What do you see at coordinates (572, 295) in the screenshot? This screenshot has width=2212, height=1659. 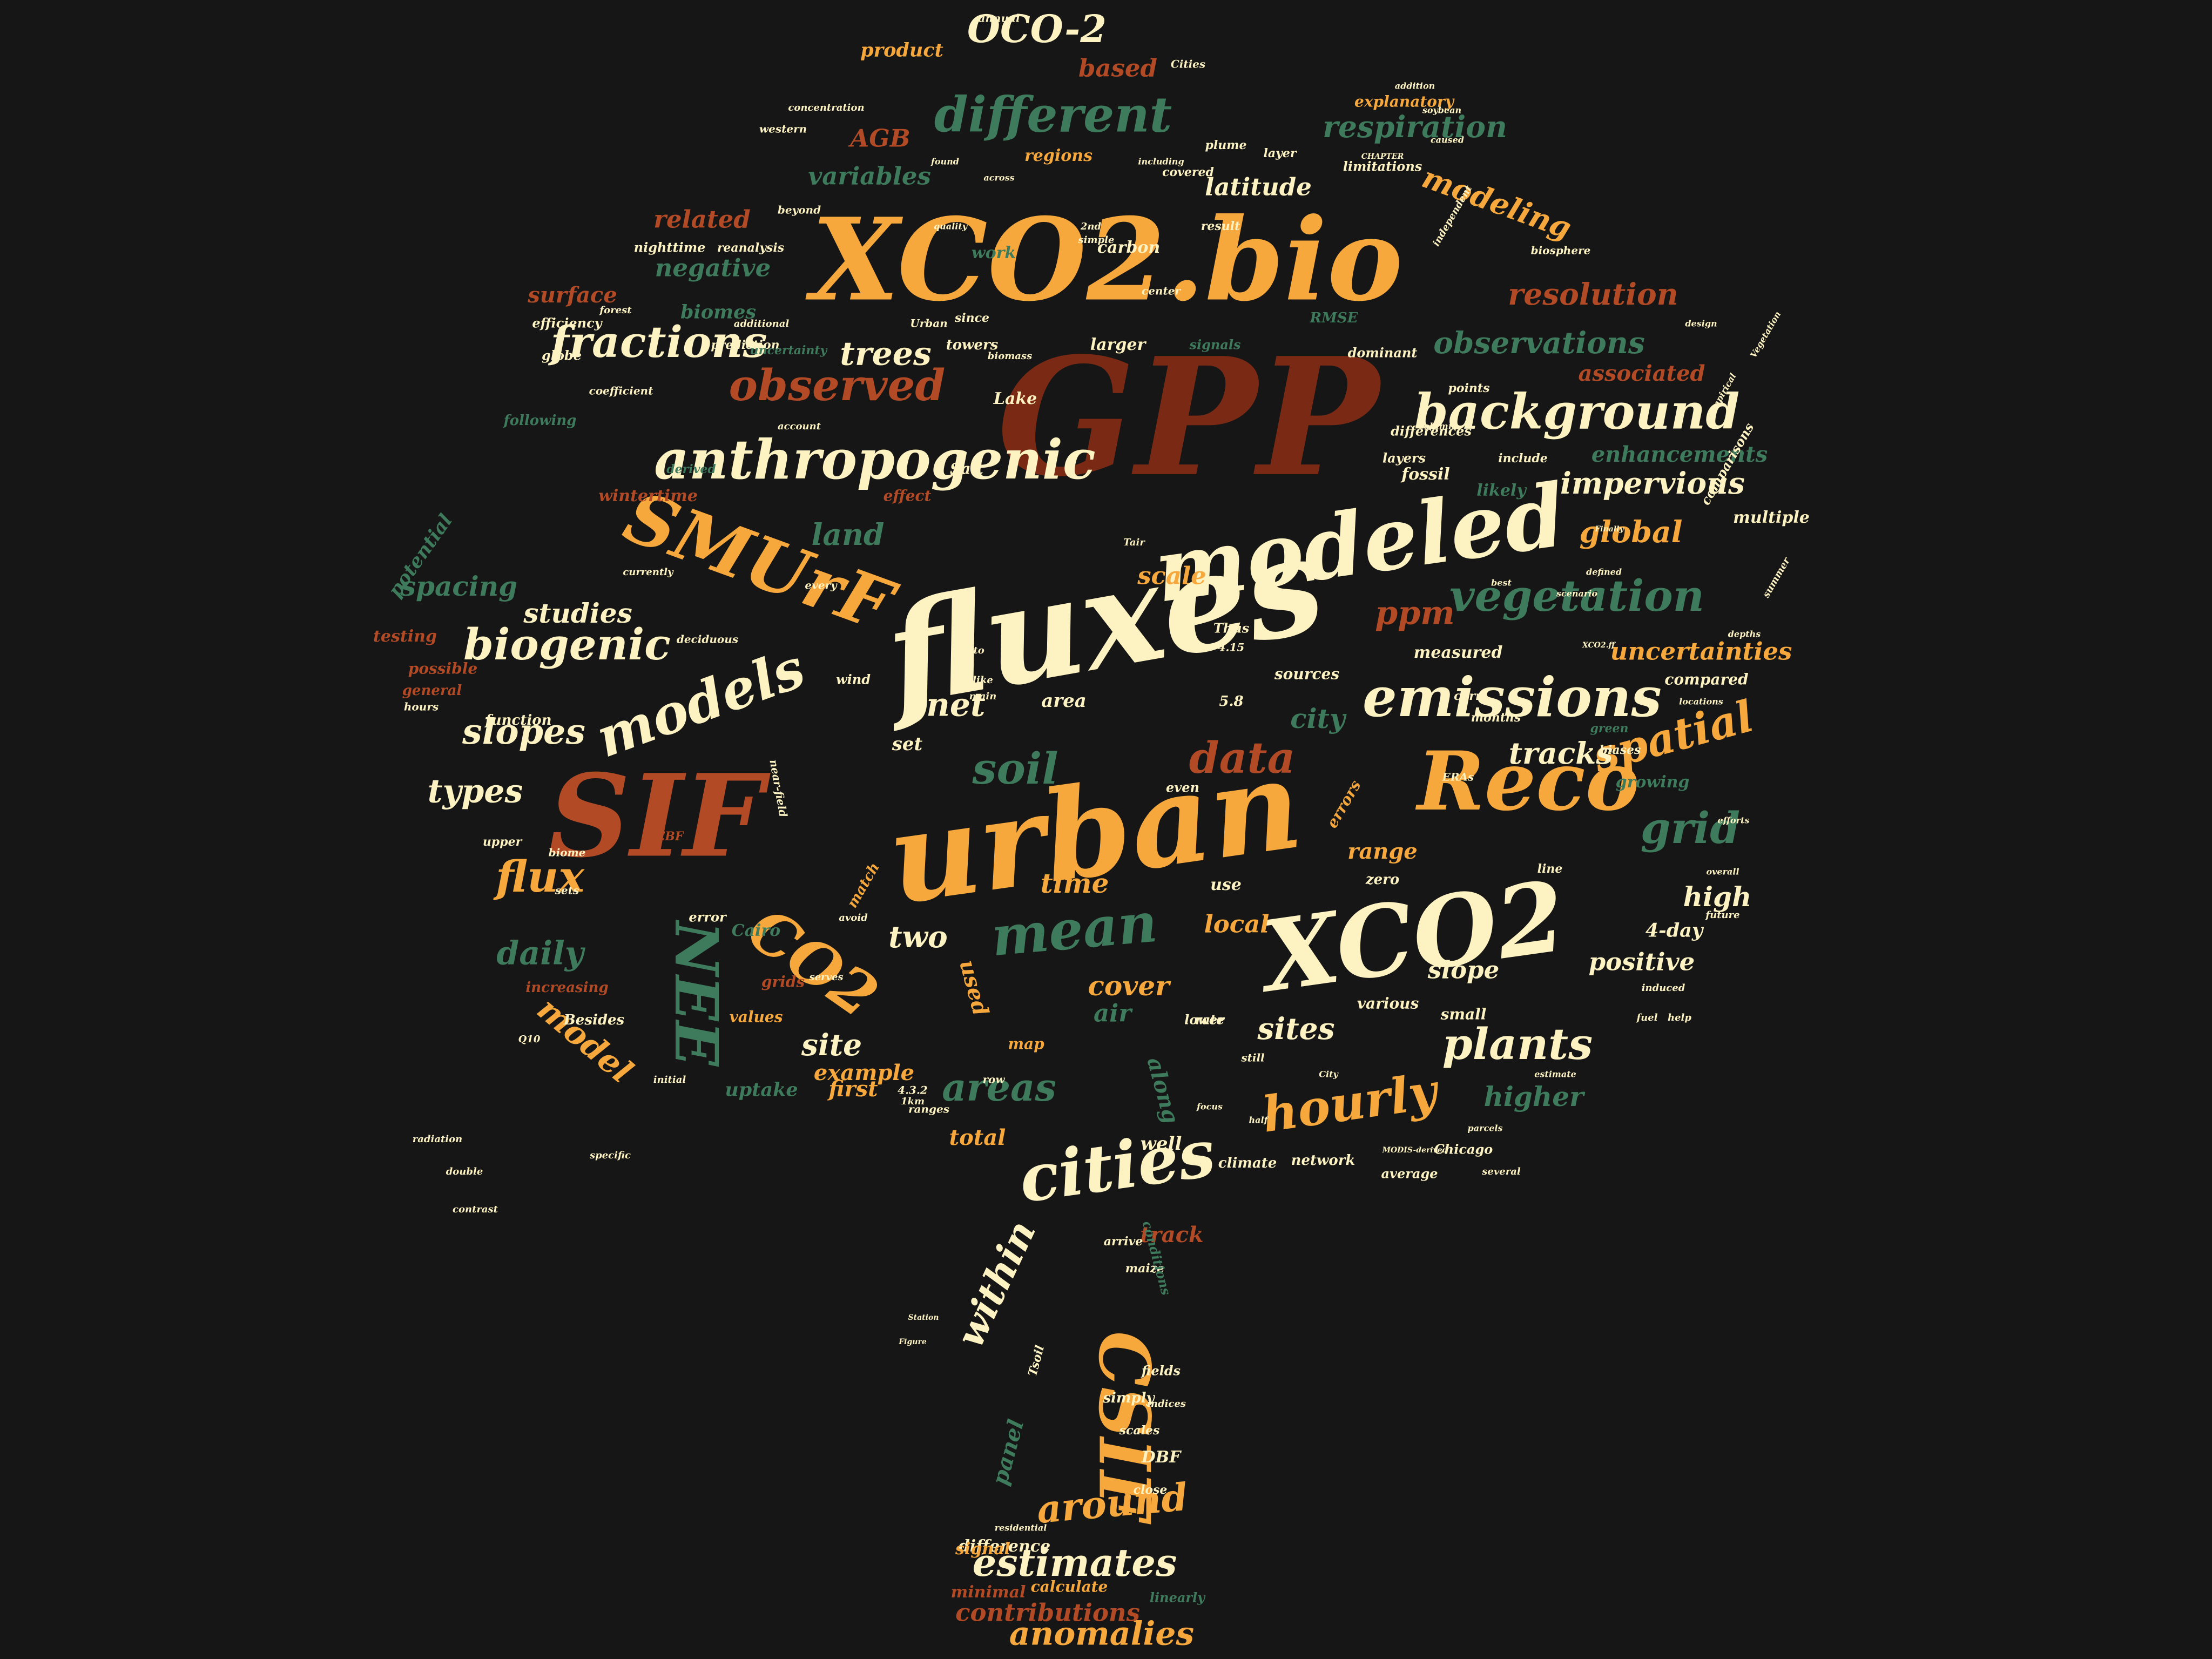 I see `word-surface: surface` at bounding box center [572, 295].